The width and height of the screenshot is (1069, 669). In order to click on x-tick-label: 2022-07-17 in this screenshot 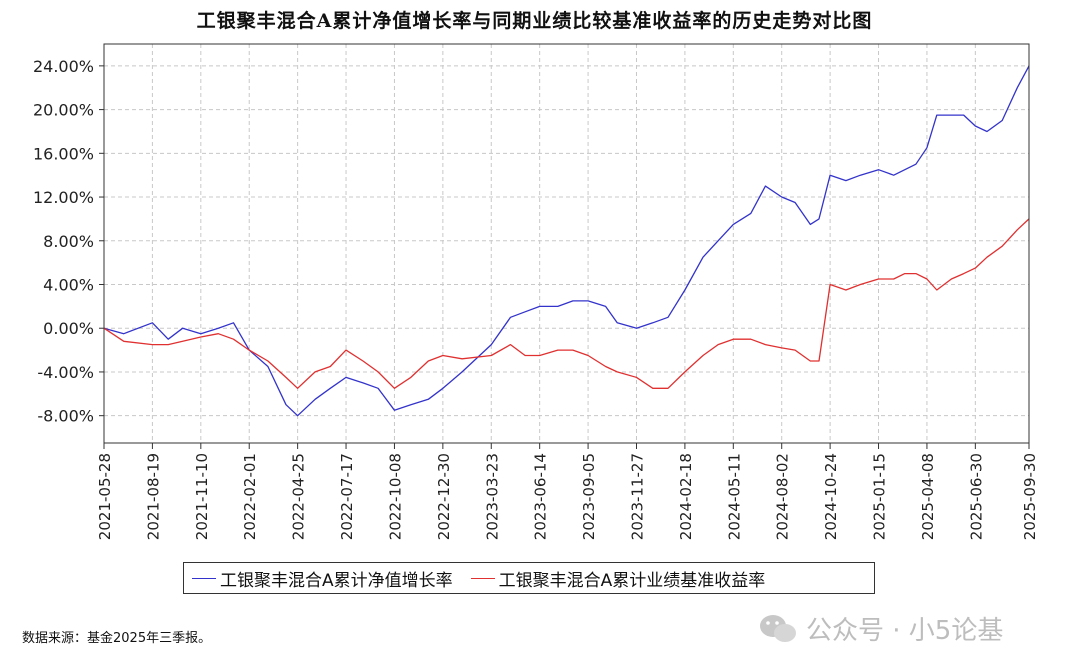, I will do `click(347, 496)`.